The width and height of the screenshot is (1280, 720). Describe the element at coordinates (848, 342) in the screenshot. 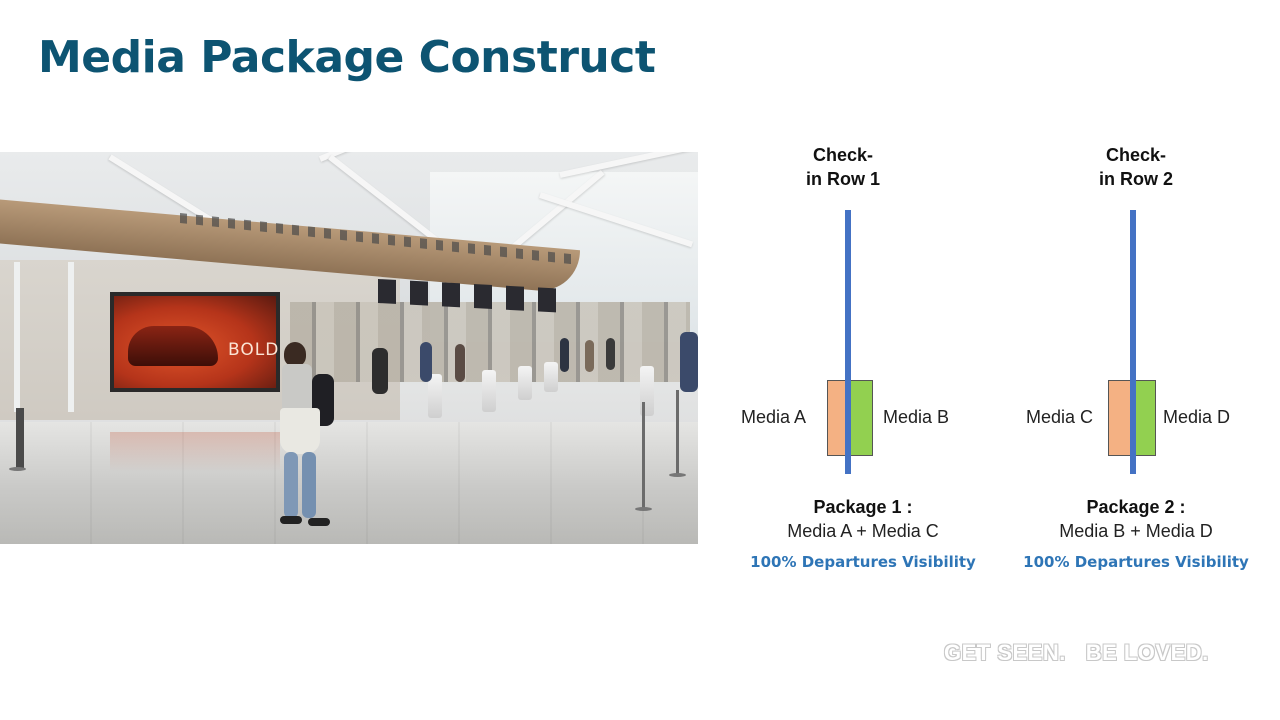

I see `checkin-row-1-line` at that location.